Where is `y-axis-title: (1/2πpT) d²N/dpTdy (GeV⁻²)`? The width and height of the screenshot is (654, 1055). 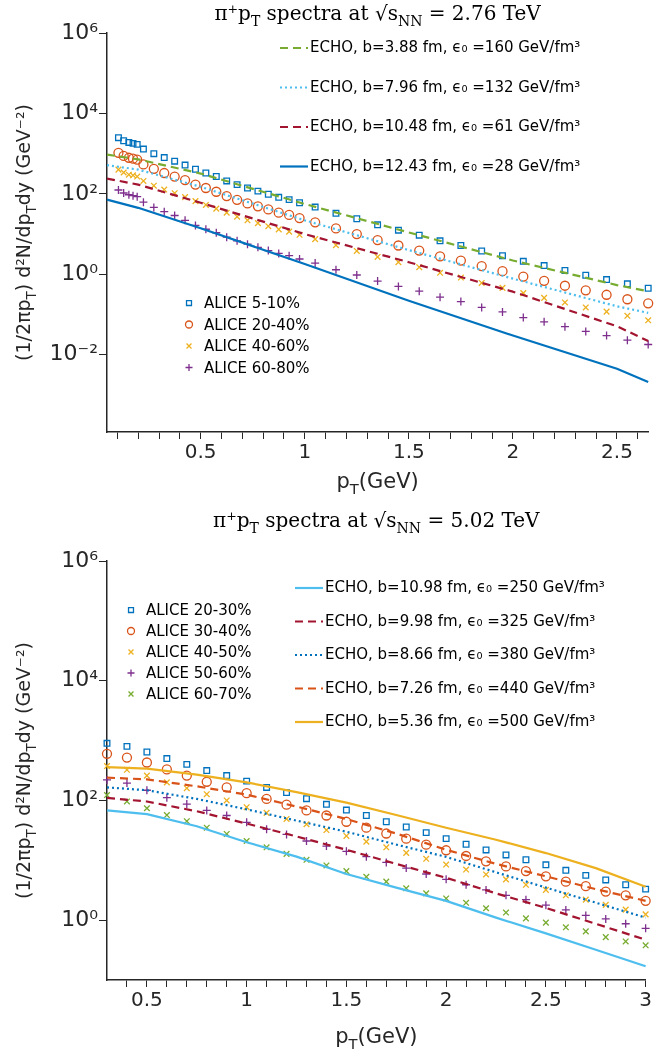
y-axis-title: (1/2πpT) d²N/dpTdy (GeV⁻²) is located at coordinates (25, 770).